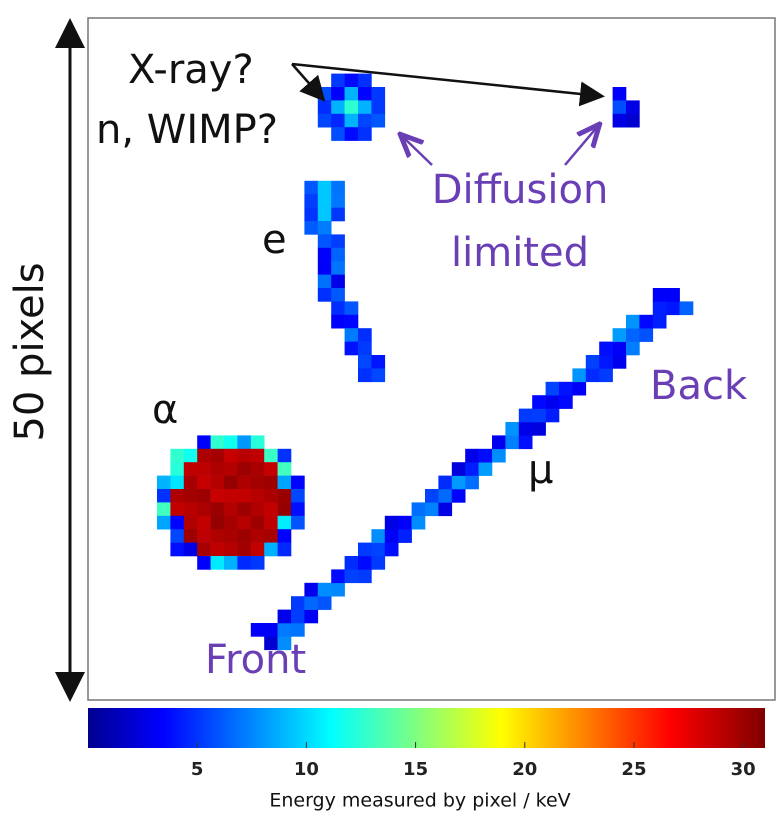 Image resolution: width=783 pixels, height=820 pixels. What do you see at coordinates (187, 130) in the screenshot?
I see `annotation: n, WIMP?` at bounding box center [187, 130].